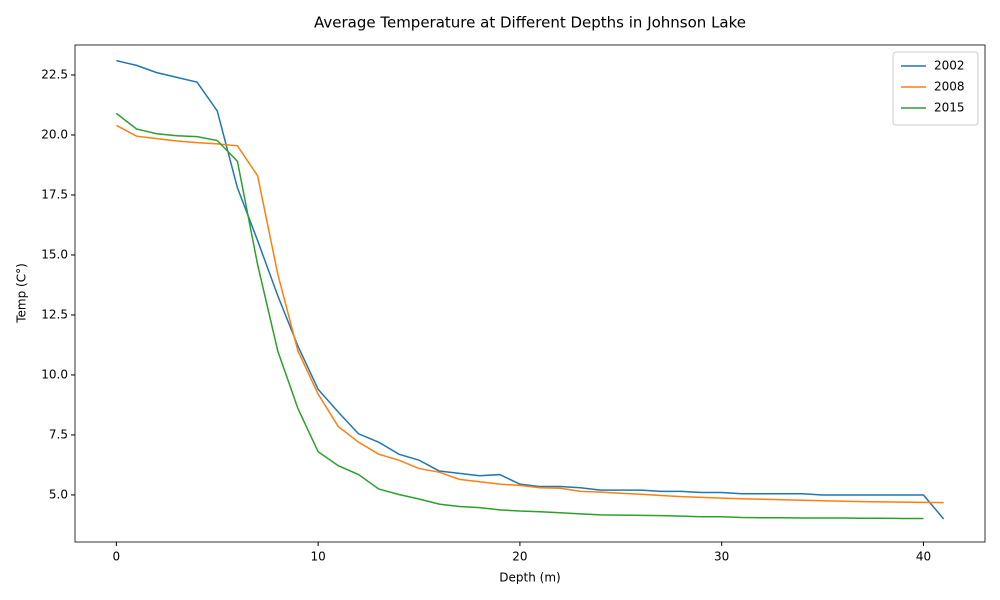 Image resolution: width=1000 pixels, height=600 pixels. Describe the element at coordinates (117, 557) in the screenshot. I see `x-tick-label: 0` at that location.